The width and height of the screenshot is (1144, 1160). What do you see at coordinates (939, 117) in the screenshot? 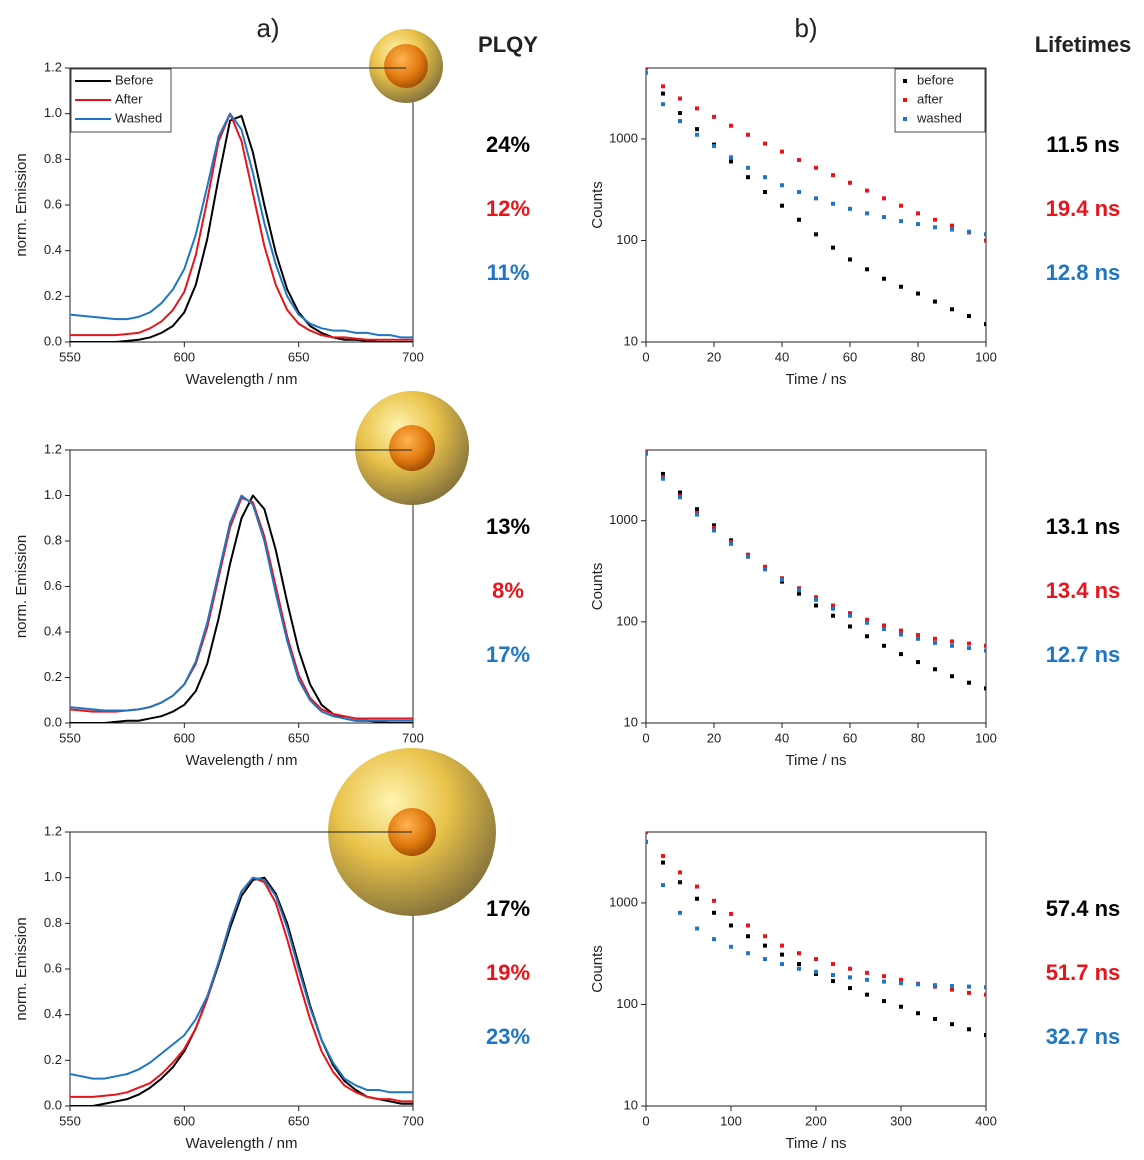
I see `legend-label: washed` at bounding box center [939, 117].